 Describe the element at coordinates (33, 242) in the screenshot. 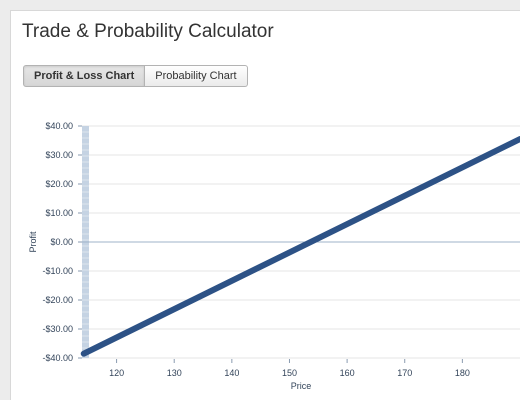

I see `y-axis-title: Profit` at that location.